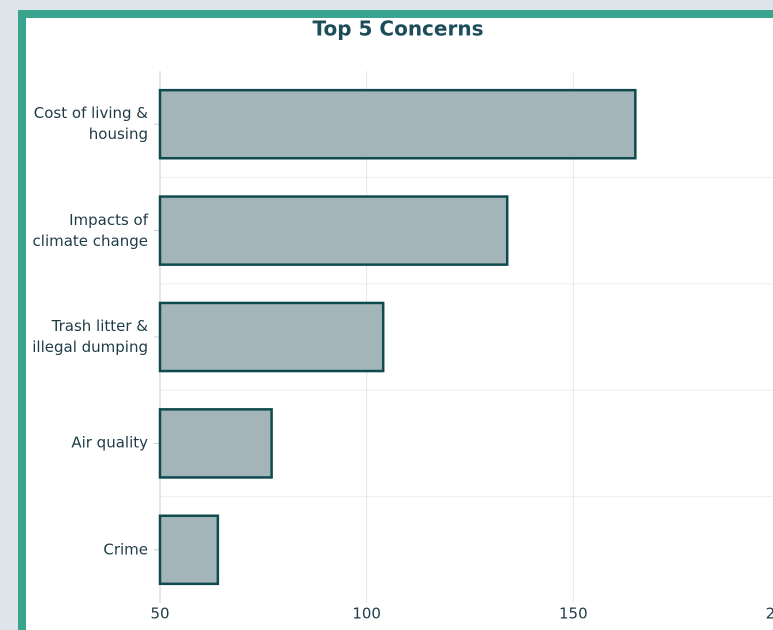 This screenshot has height=630, width=773. I want to click on x-tick-label: 200, so click(769, 614).